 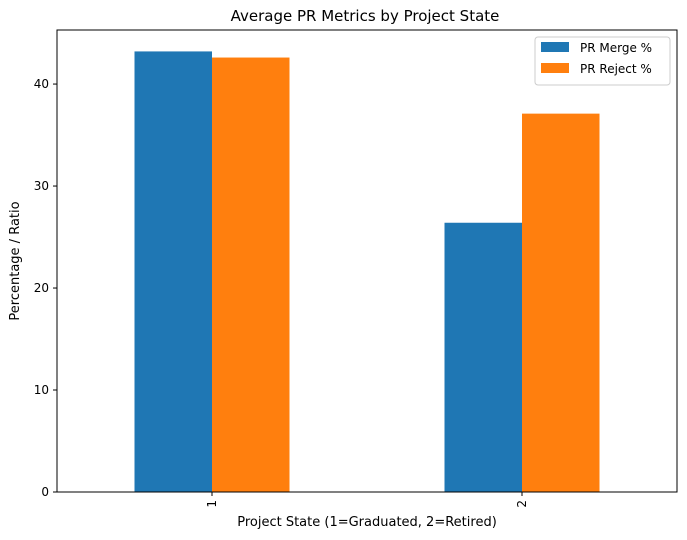 What do you see at coordinates (41, 390) in the screenshot?
I see `y-tick-label: 10` at bounding box center [41, 390].